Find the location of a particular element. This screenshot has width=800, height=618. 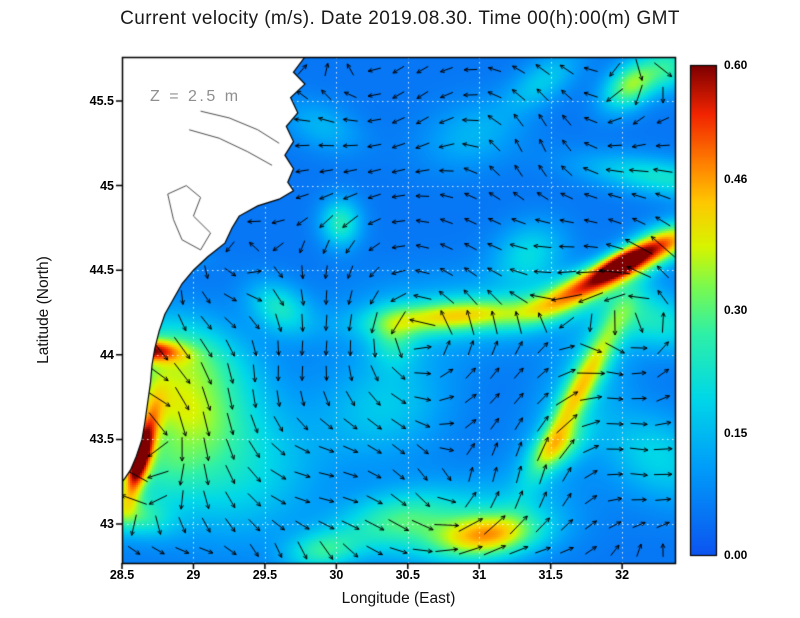

colorbar-tick-label: 0.00 is located at coordinates (736, 555).